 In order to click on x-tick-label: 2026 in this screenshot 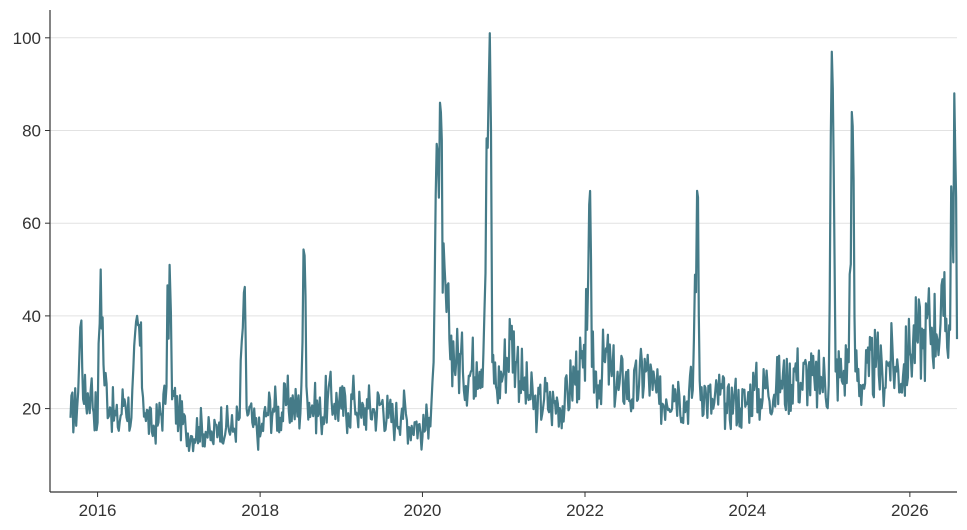, I will do `click(910, 510)`.